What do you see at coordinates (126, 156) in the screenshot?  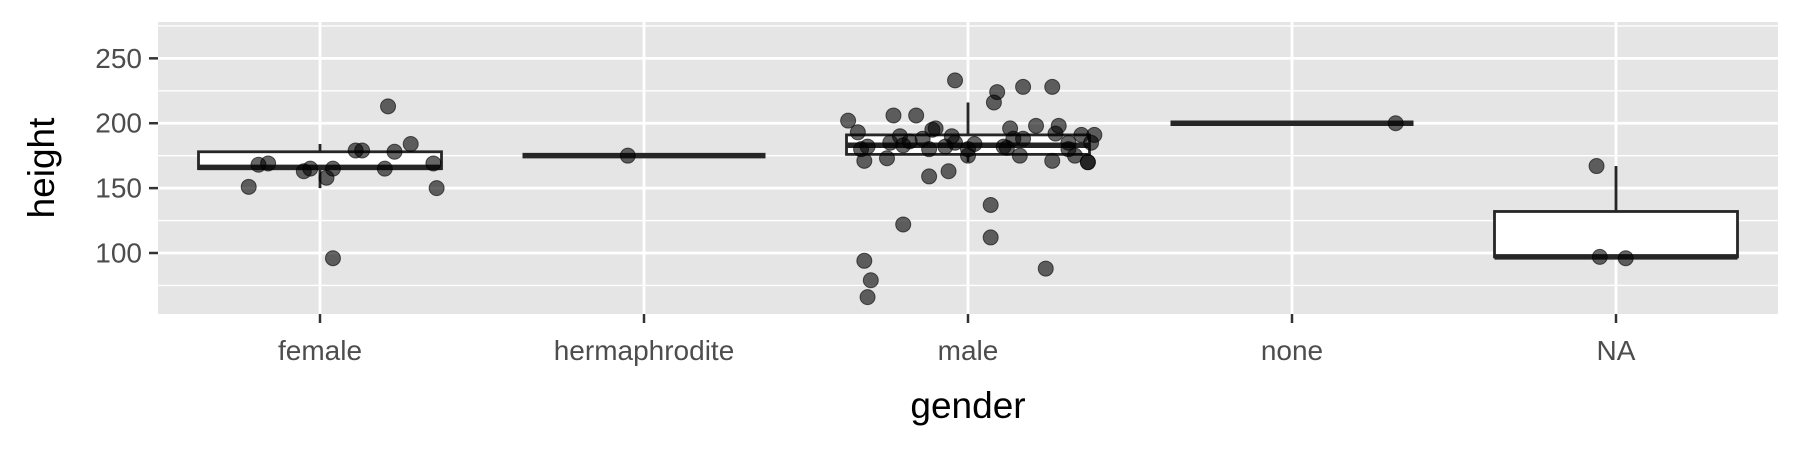 I see `y-axis: 100 150 200 250` at bounding box center [126, 156].